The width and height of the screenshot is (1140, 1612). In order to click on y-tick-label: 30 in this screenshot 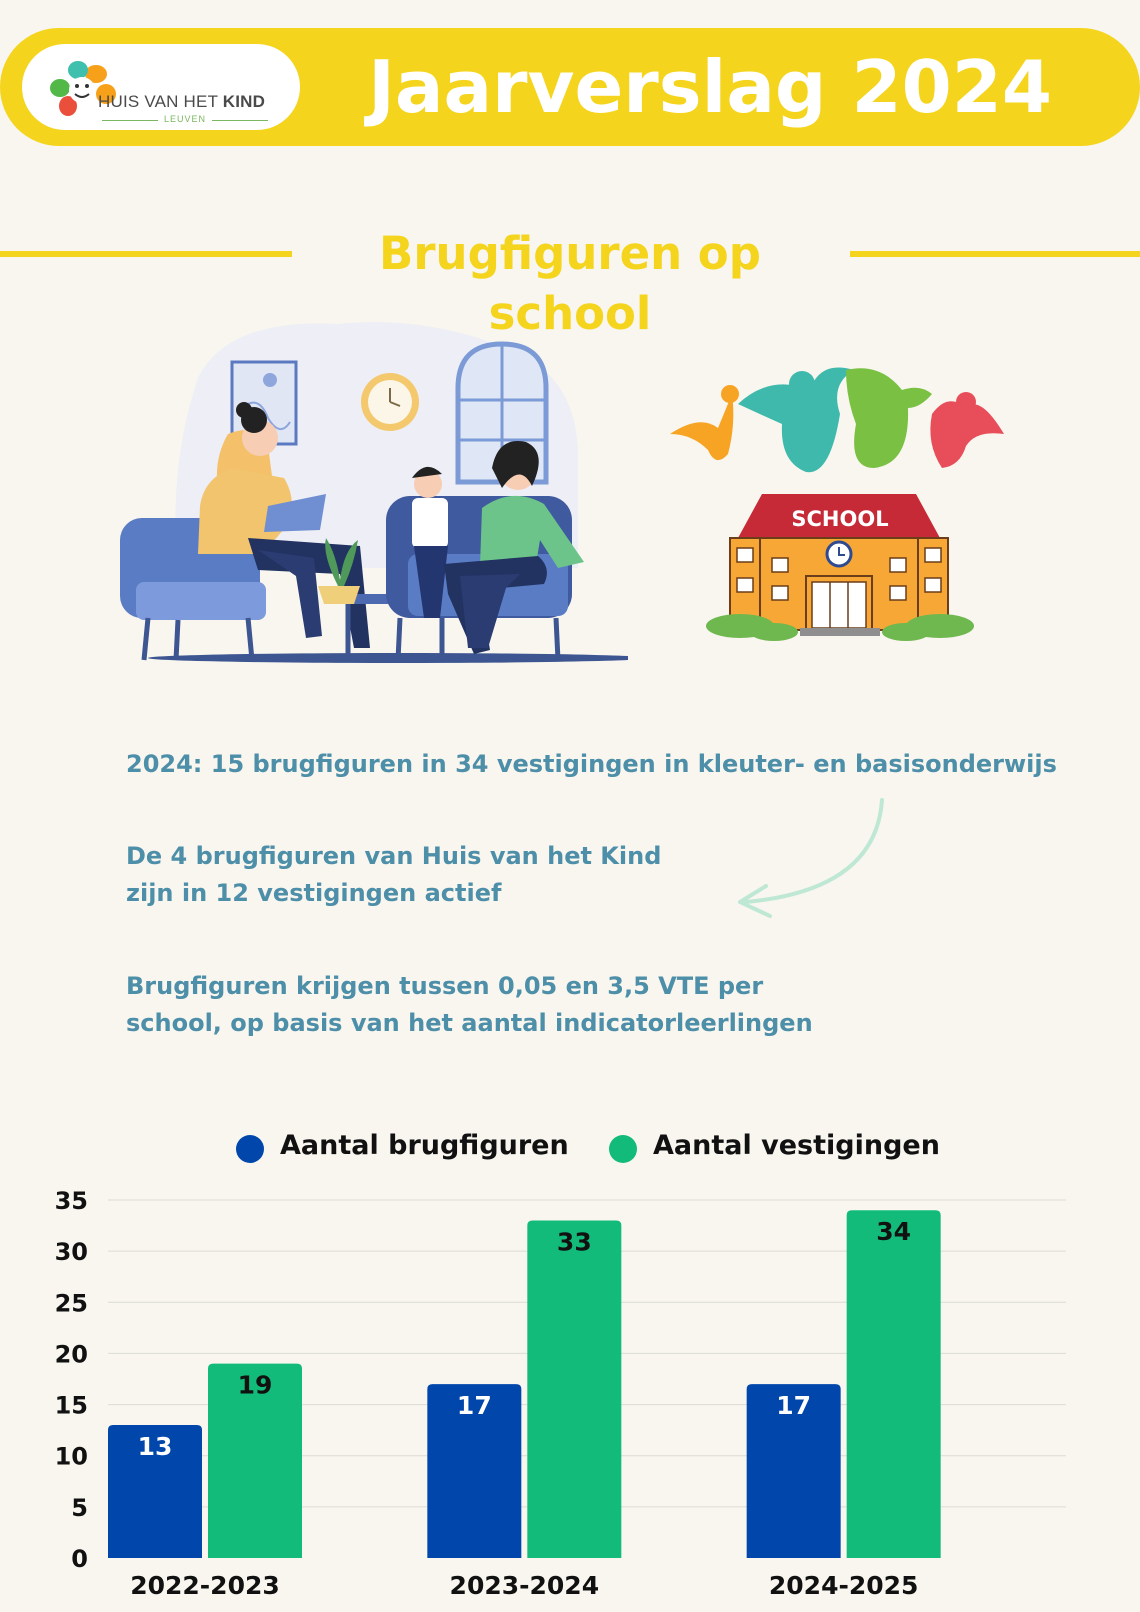, I will do `click(71, 1252)`.